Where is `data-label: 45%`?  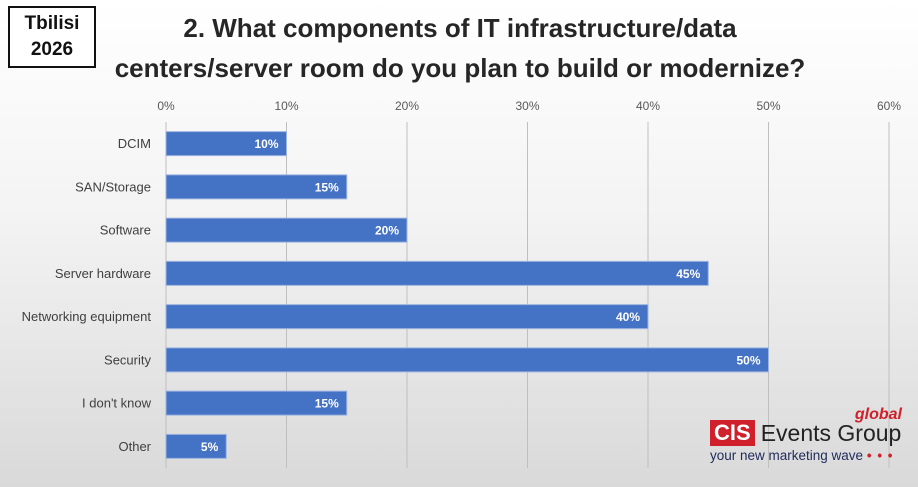
data-label: 45% is located at coordinates (688, 274).